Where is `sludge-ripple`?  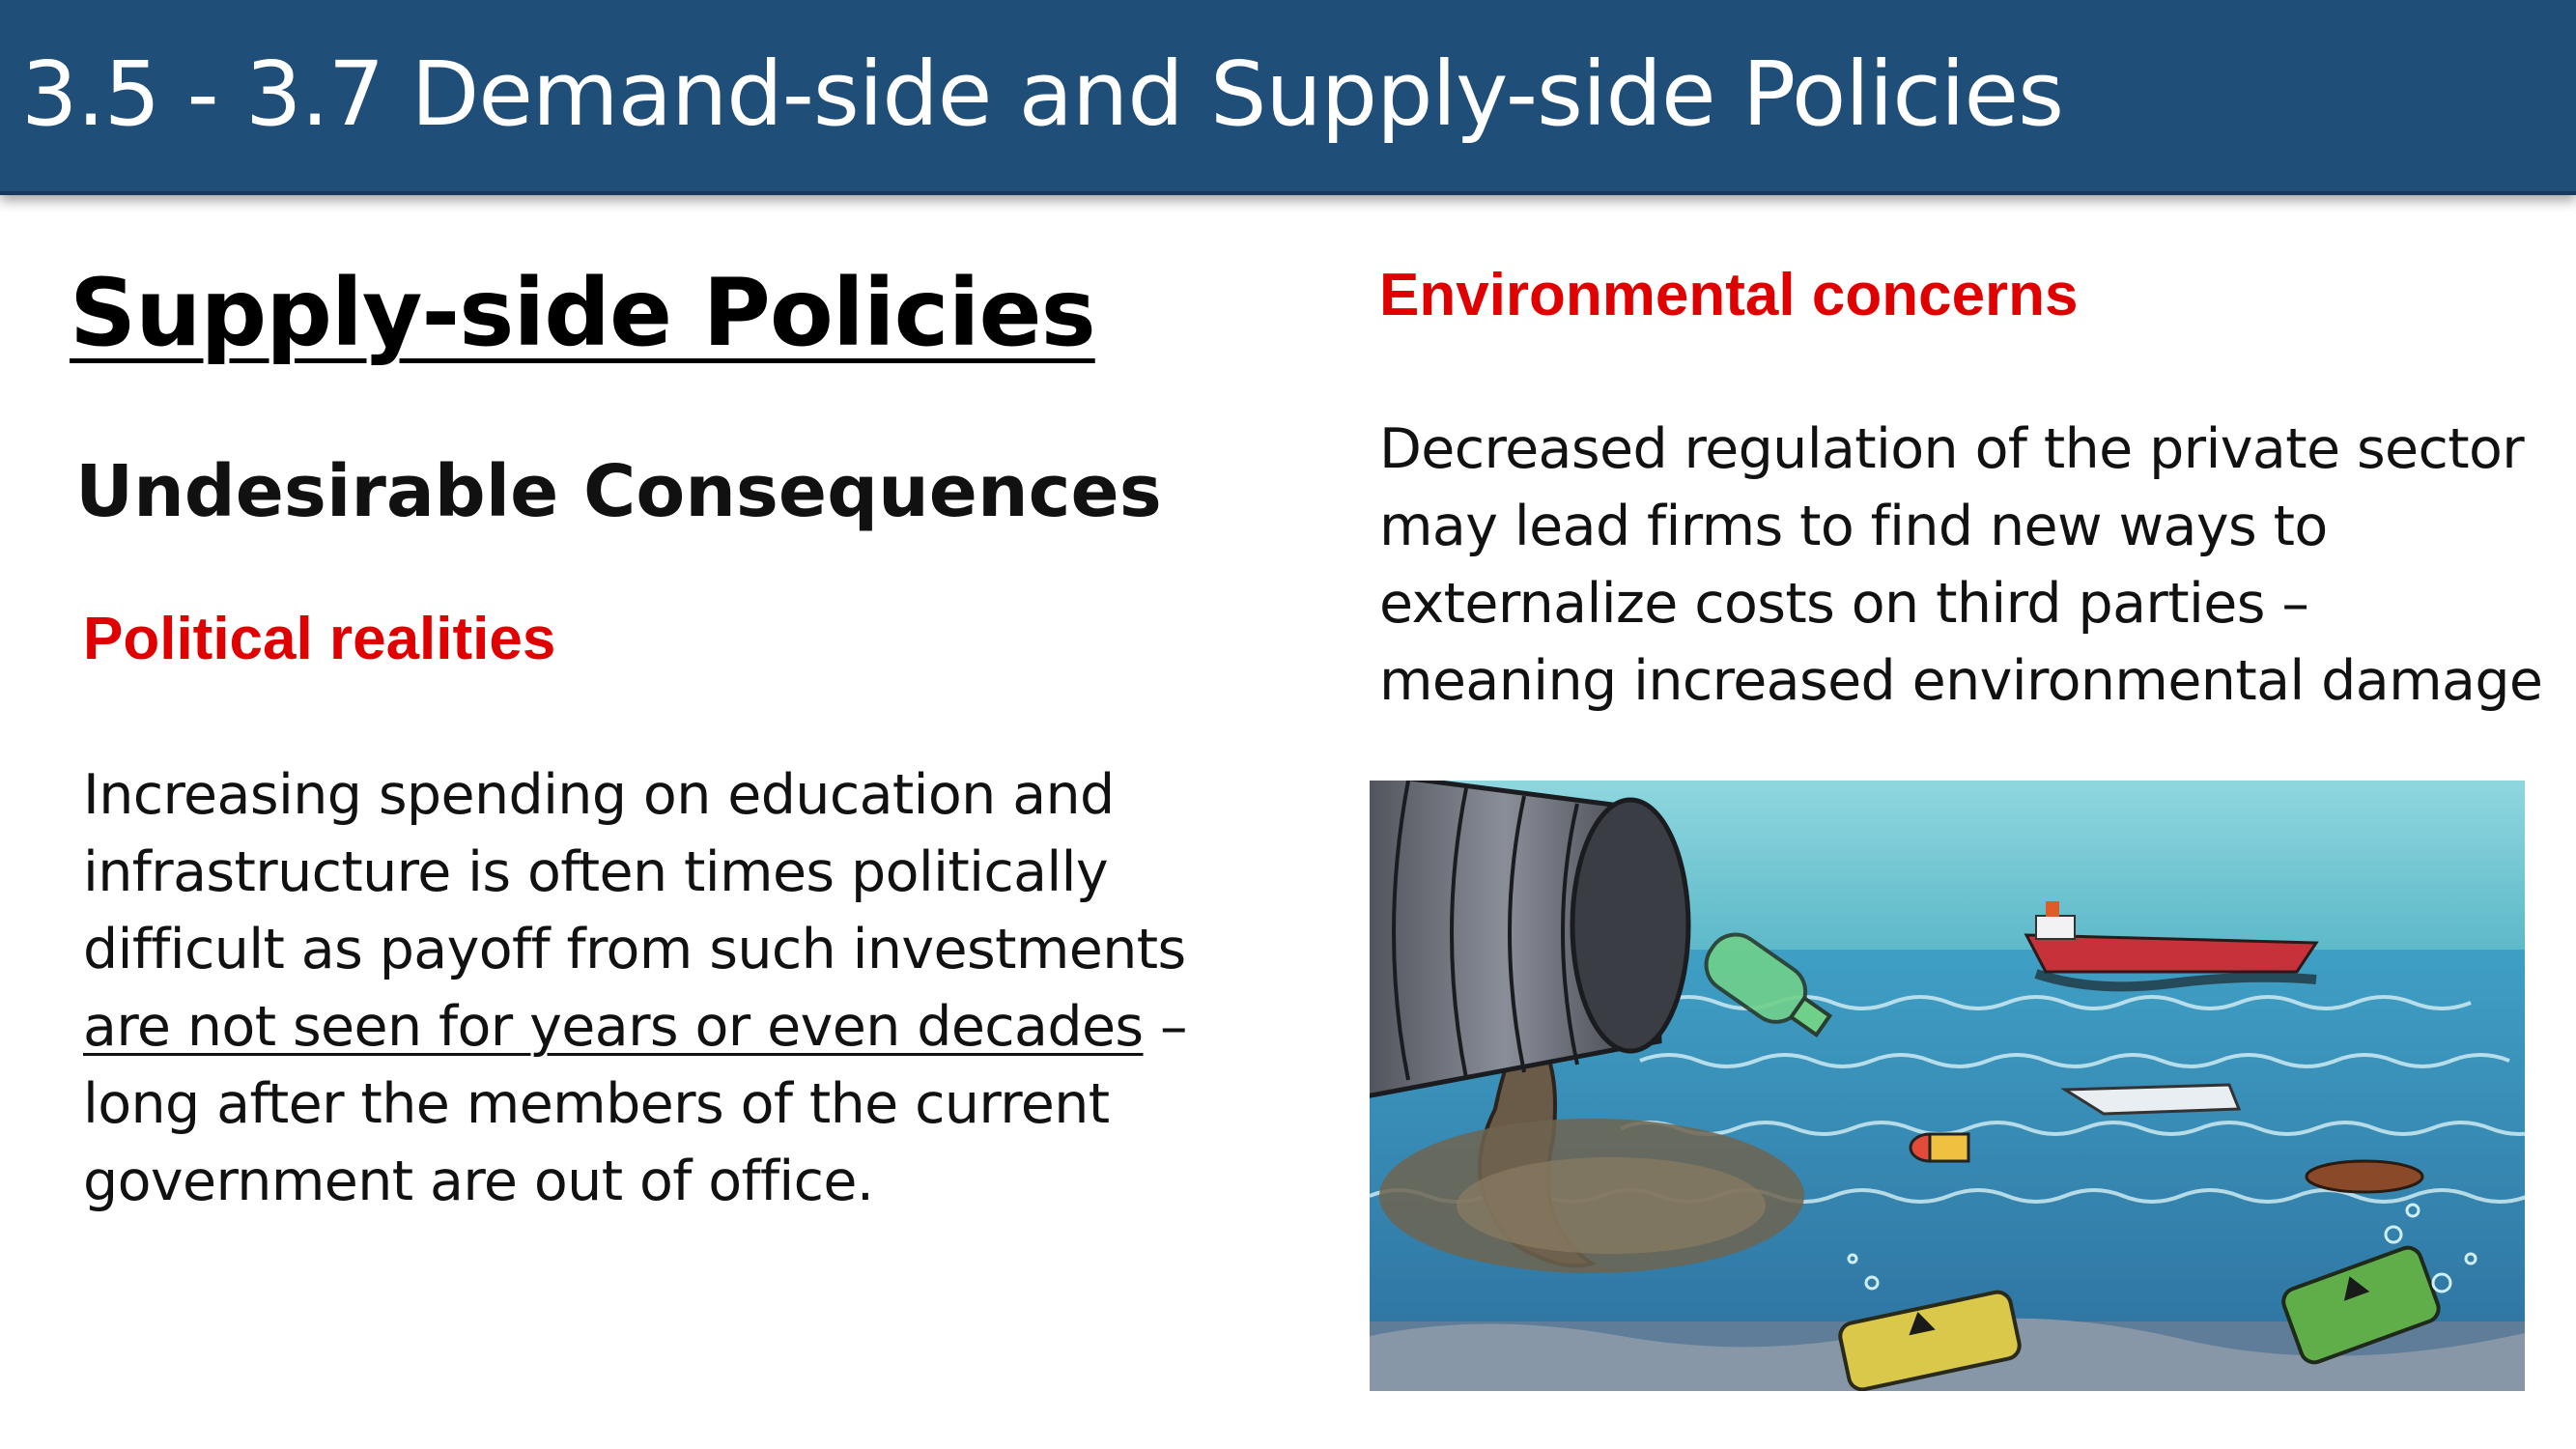
sludge-ripple is located at coordinates (1611, 1205).